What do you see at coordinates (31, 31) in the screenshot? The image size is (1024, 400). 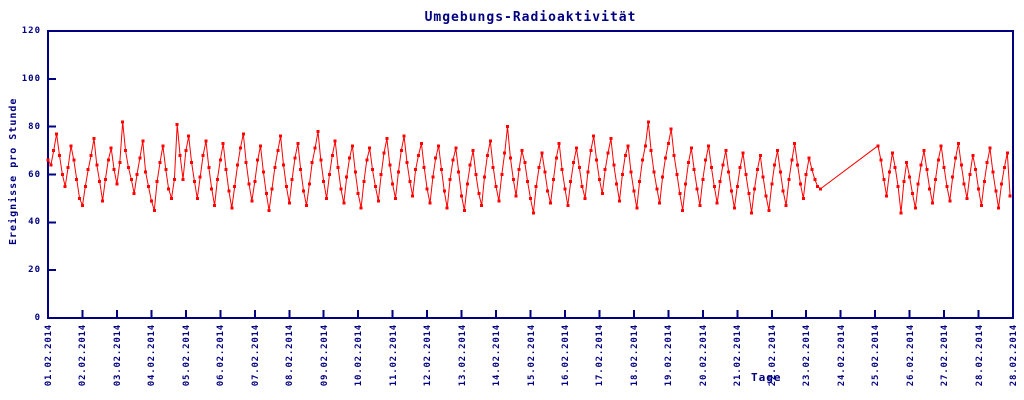 I see `y-tick-label: 120` at bounding box center [31, 31].